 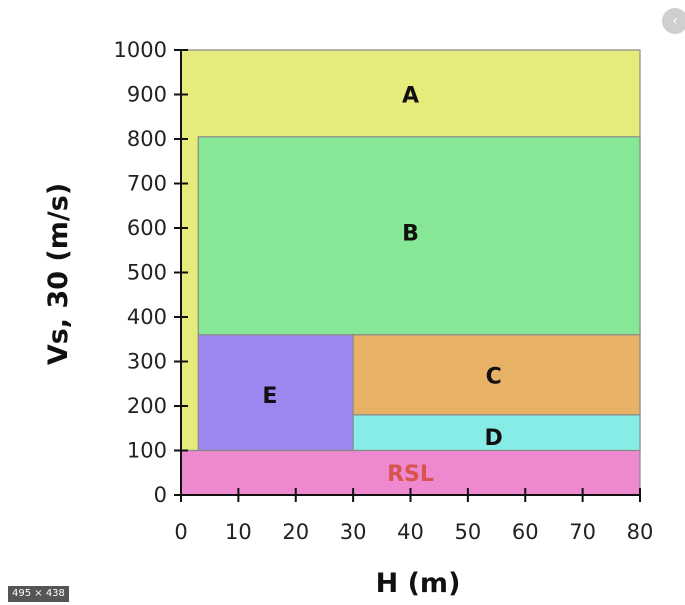 What do you see at coordinates (269, 396) in the screenshot?
I see `zone-label-e: E` at bounding box center [269, 396].